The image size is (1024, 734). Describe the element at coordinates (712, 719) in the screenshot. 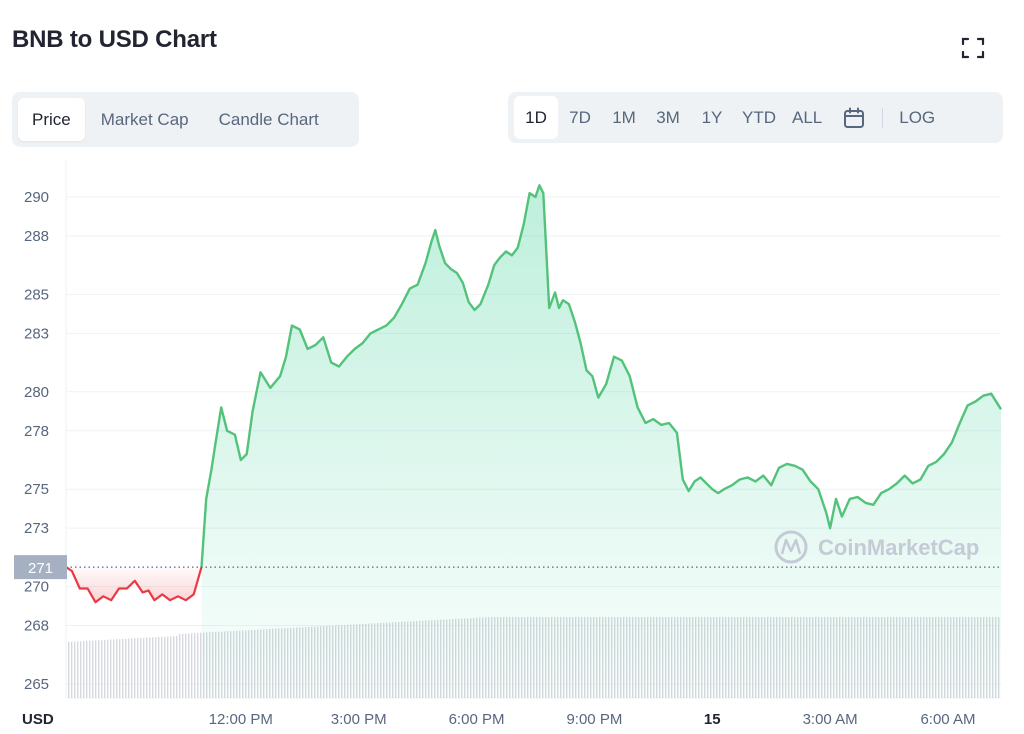

I see `x-tick-label: 15` at that location.